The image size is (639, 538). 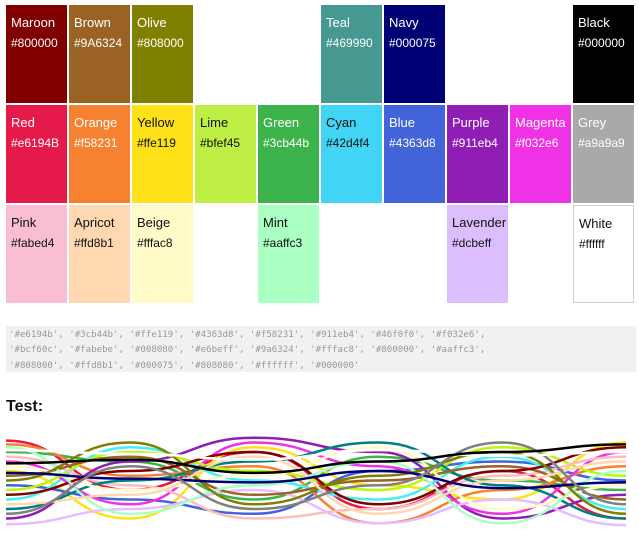 I want to click on swatch-name: Navy, so click(x=404, y=22).